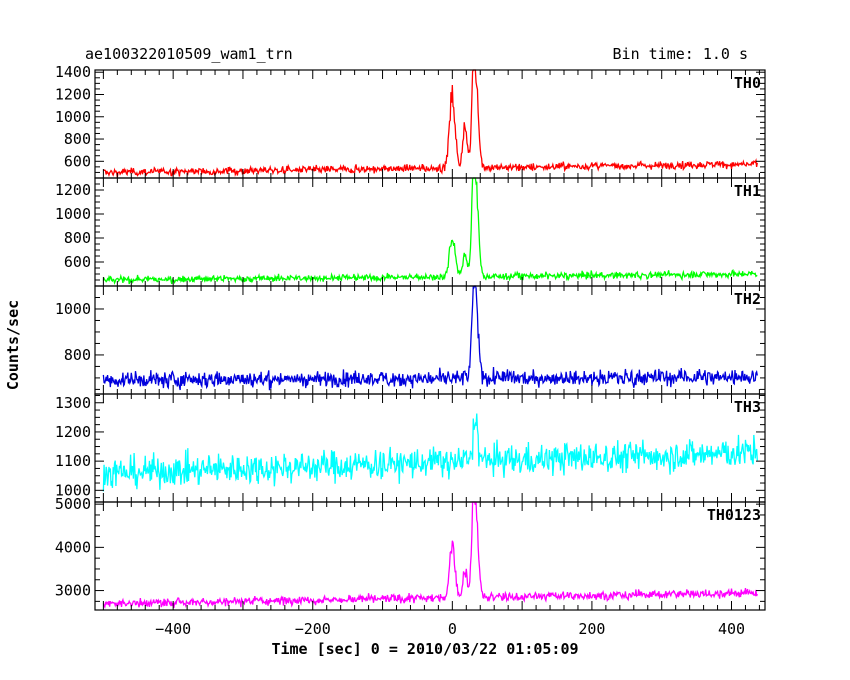 This screenshot has height=680, width=850. I want to click on panel-th1: 600 800 1000 1200 TH1, so click(410, 232).